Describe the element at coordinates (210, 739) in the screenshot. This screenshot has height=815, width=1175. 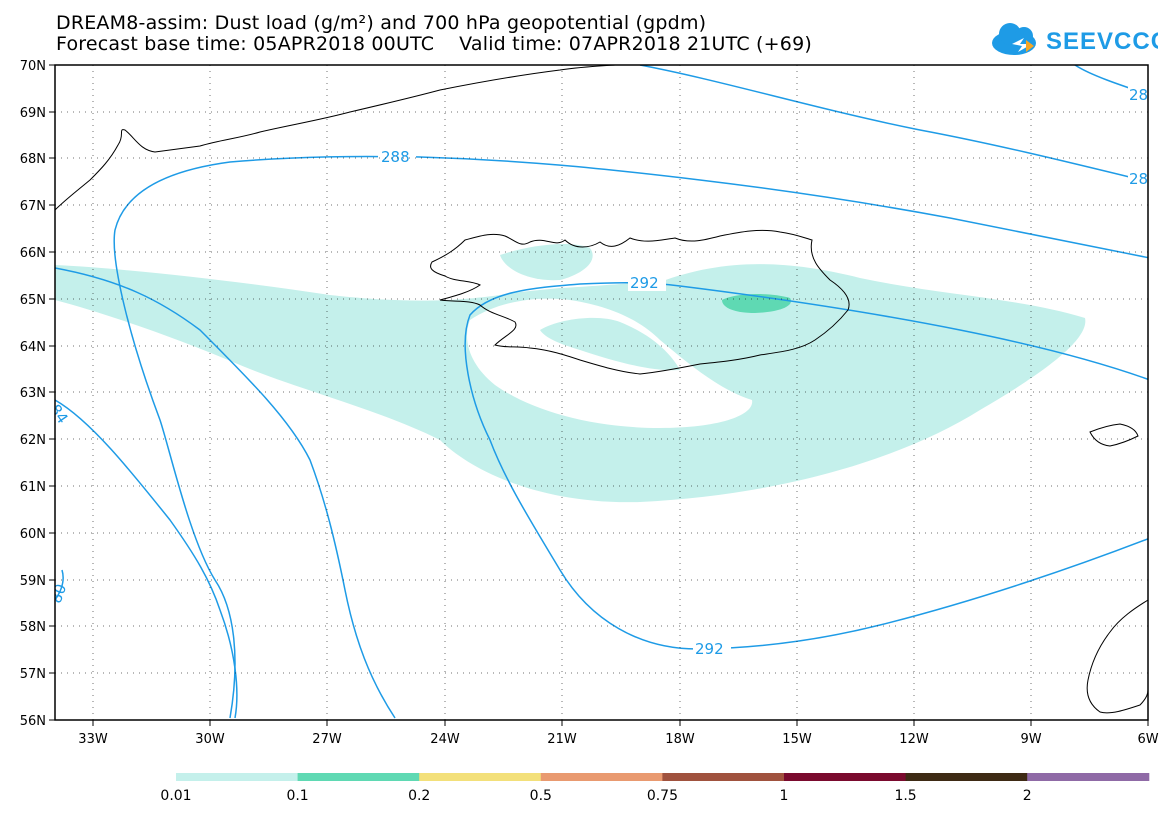
I see `lon-label-30w: 30W` at that location.